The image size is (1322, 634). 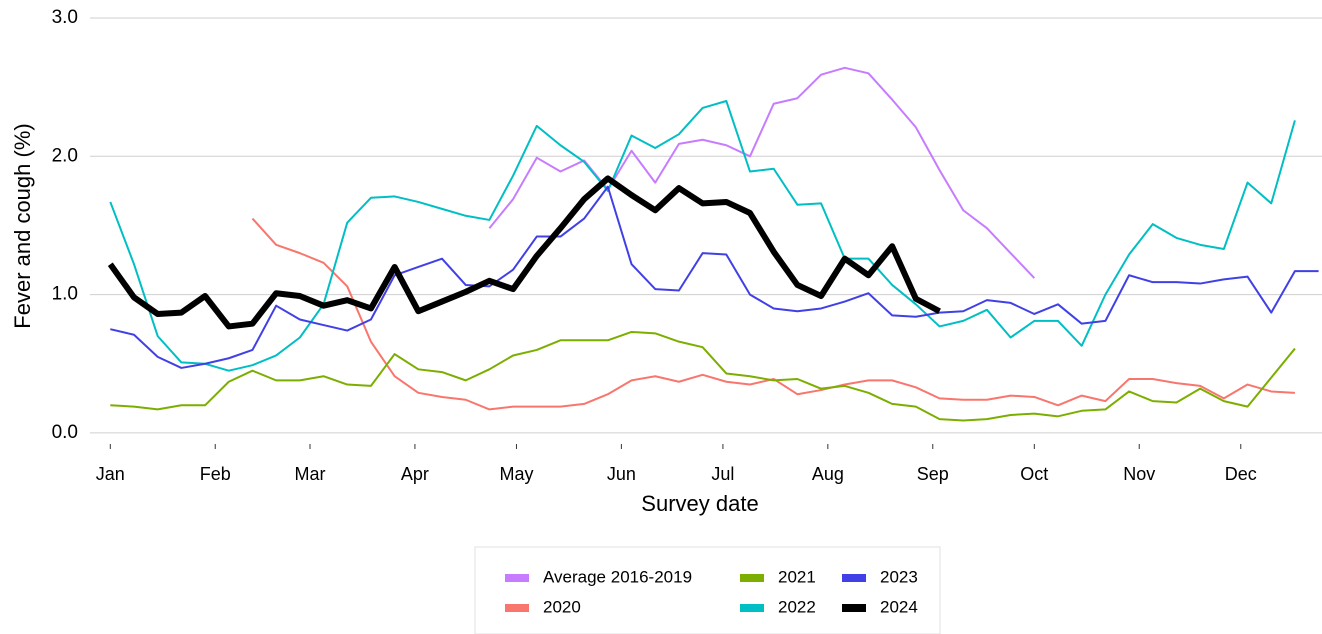 What do you see at coordinates (933, 474) in the screenshot?
I see `x-tick-label: Sep` at bounding box center [933, 474].